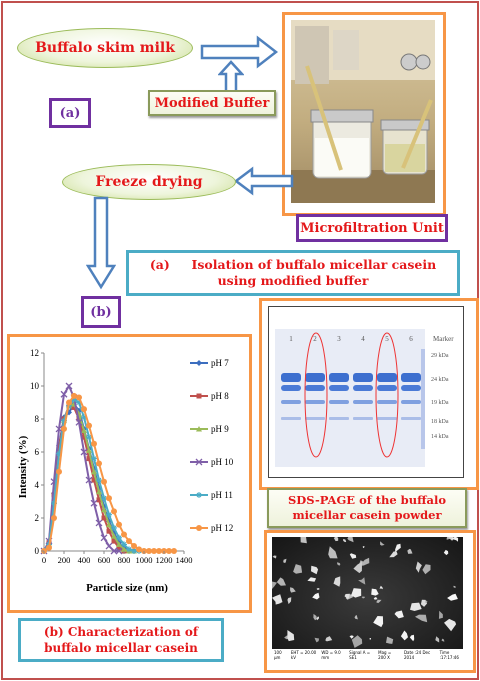 The width and height of the screenshot is (480, 681). I want to click on arrow-left, so click(264, 181).